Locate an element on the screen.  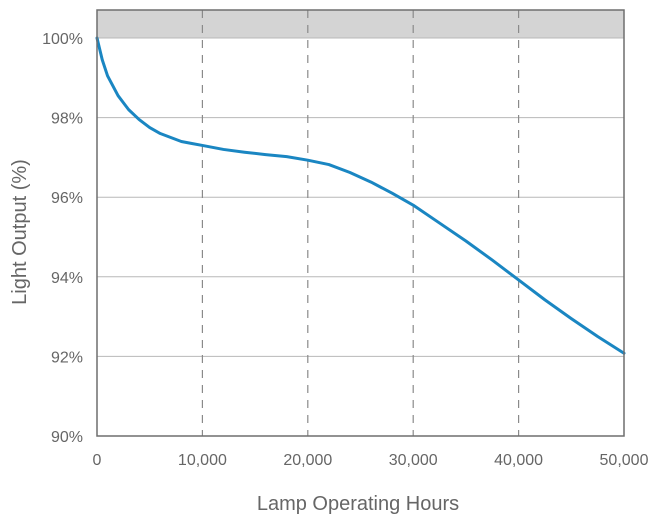
x-tick-labels: 0 10,000 20,000 30,000 40,000 50,000 is located at coordinates (371, 460).